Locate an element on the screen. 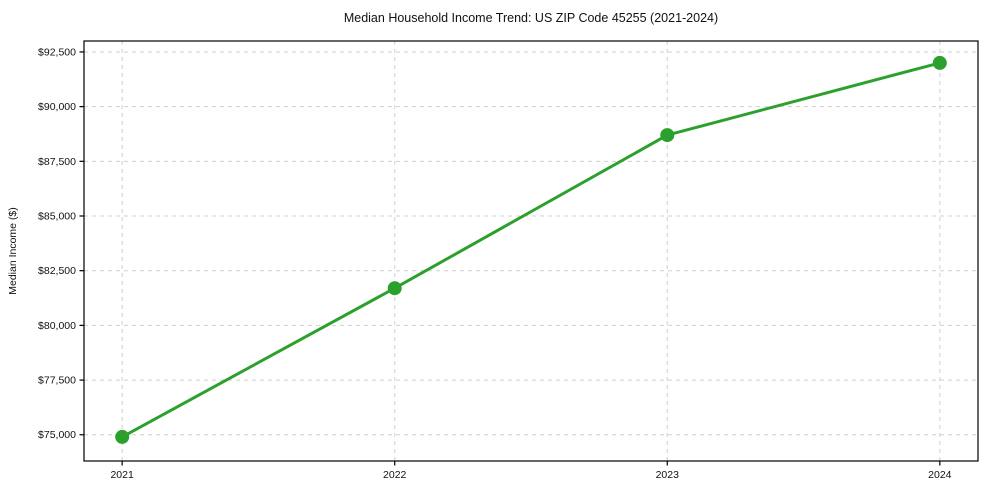 The image size is (989, 490). y-tick-label: $85,000 is located at coordinates (57, 216).